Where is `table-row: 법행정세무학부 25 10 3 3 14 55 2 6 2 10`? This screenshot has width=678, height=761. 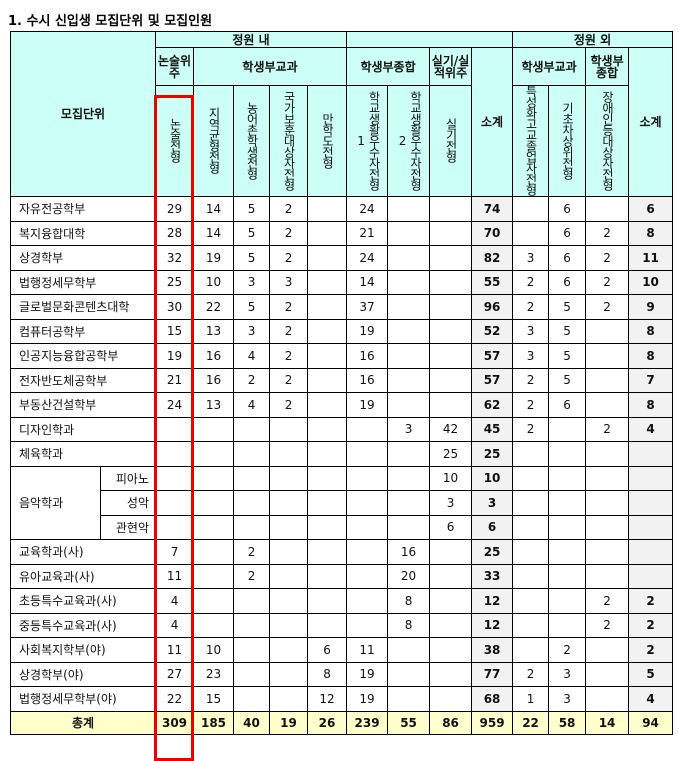 table-row: 법행정세무학부 25 10 3 3 14 55 2 6 2 10 is located at coordinates (341, 282).